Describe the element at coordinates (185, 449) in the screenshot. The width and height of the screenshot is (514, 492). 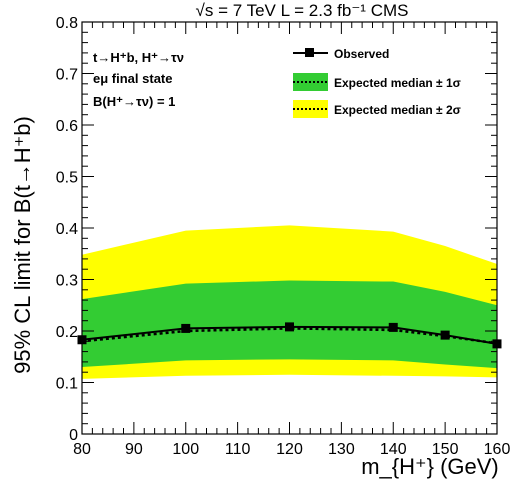
I see `x-tick-label: 100` at that location.